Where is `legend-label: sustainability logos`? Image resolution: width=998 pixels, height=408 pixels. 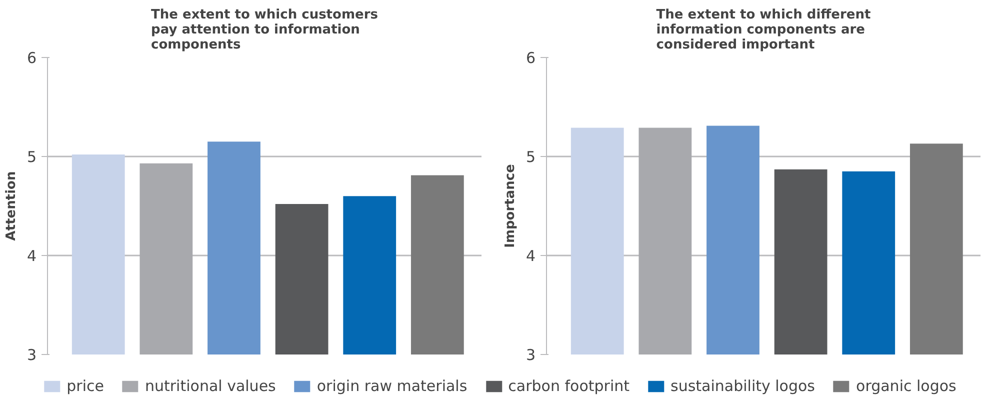
legend-label: sustainability logos is located at coordinates (743, 386).